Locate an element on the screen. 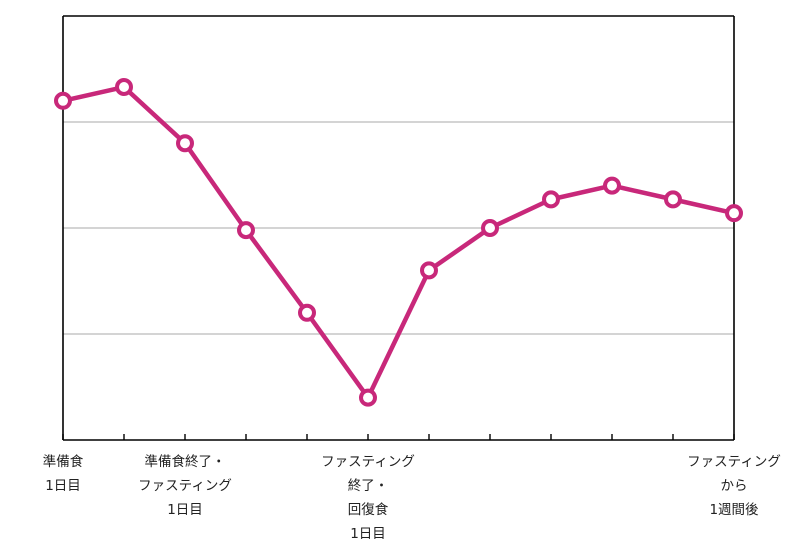 Image resolution: width=800 pixels, height=541 pixels. x-tick-label-line: 準備食 is located at coordinates (63, 461).